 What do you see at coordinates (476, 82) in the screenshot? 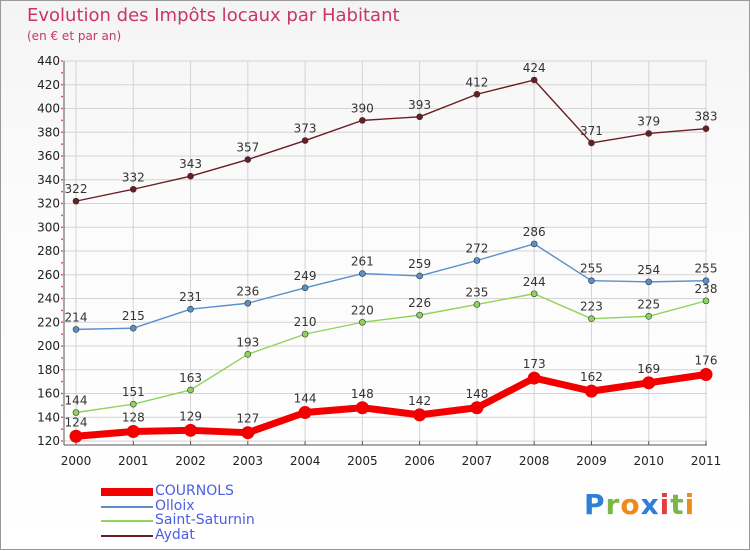
I see `data-label: 412` at bounding box center [476, 82].